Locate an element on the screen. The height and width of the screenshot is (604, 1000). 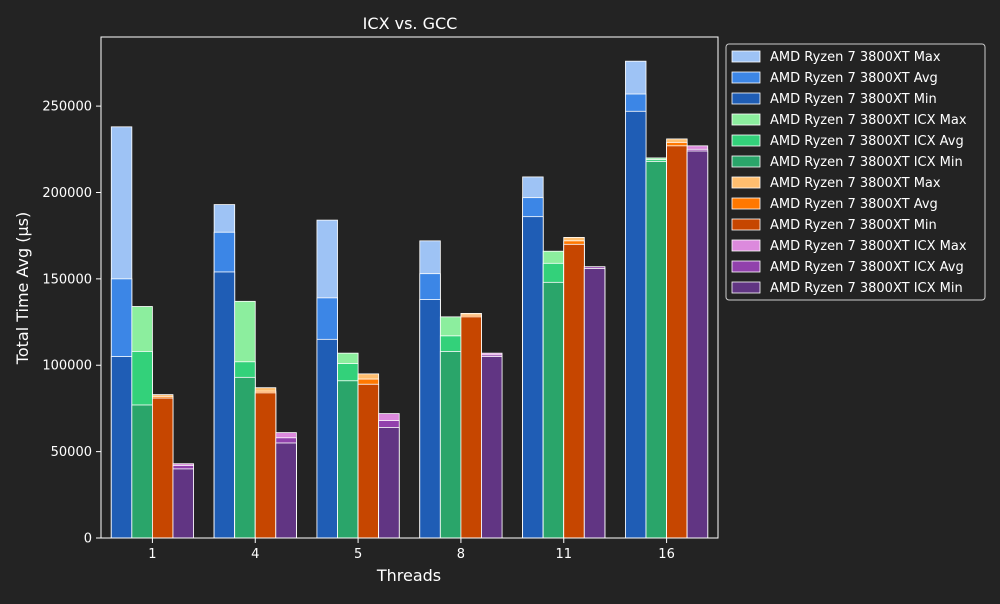
y-axis-label: Total Time Avg (µs) is located at coordinates (22, 288).